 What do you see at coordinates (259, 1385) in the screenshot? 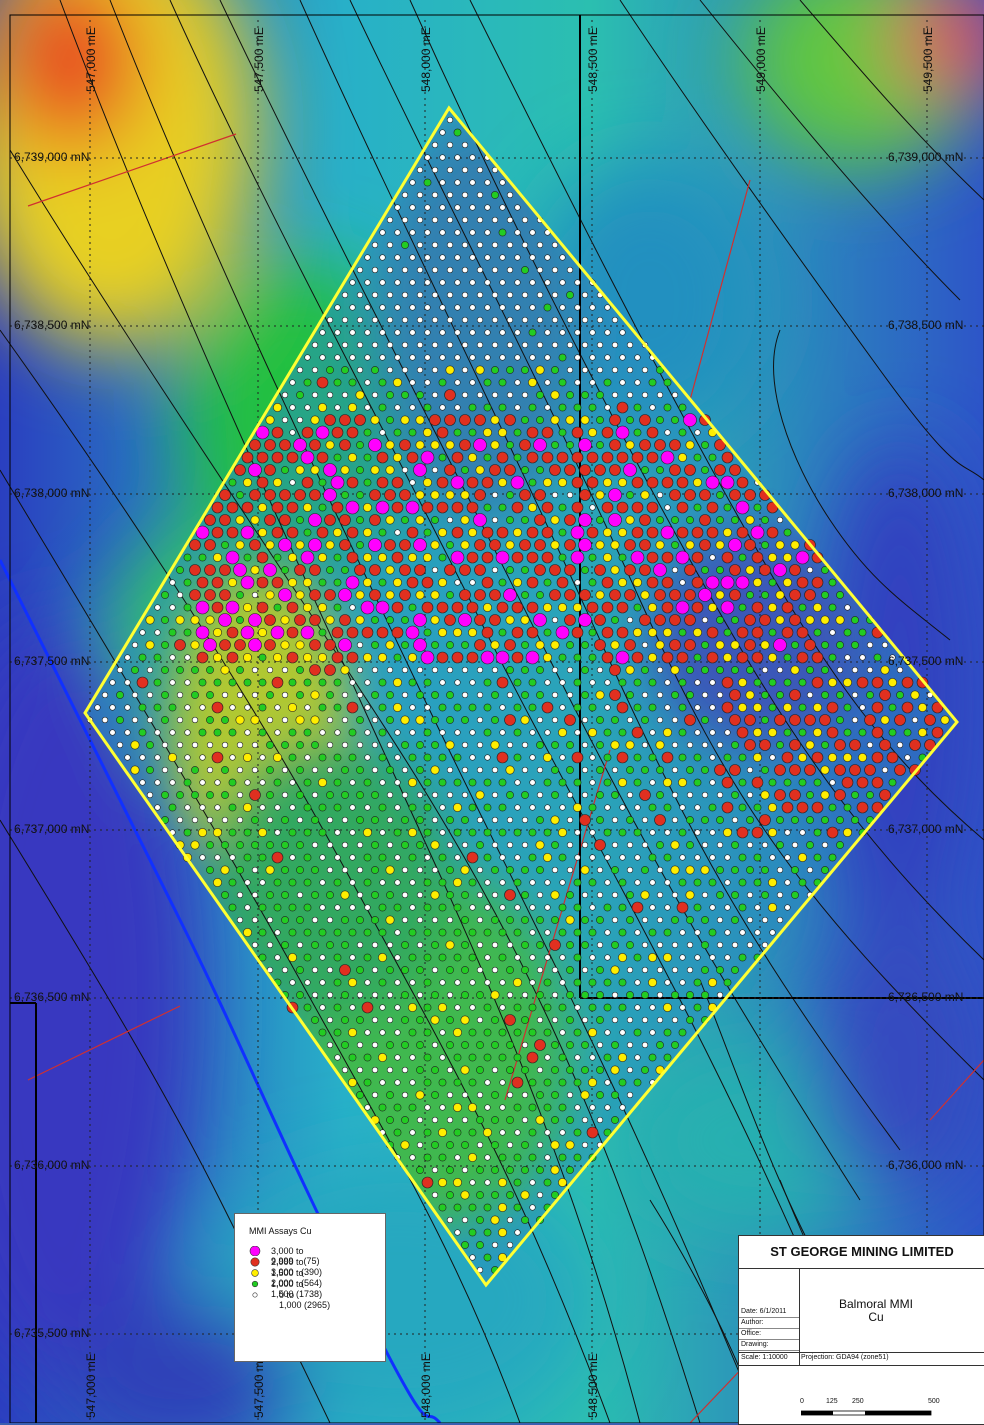
I see `easting-label-bottom: 547,500 mE` at bounding box center [259, 1385].